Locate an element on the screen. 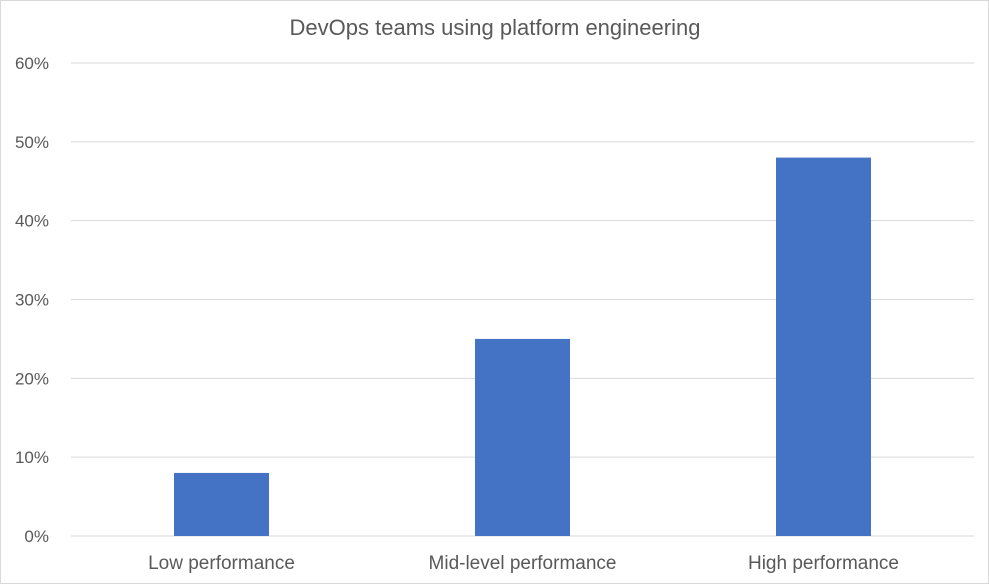 Image resolution: width=989 pixels, height=585 pixels. y-tick-label: 50% is located at coordinates (32, 142).